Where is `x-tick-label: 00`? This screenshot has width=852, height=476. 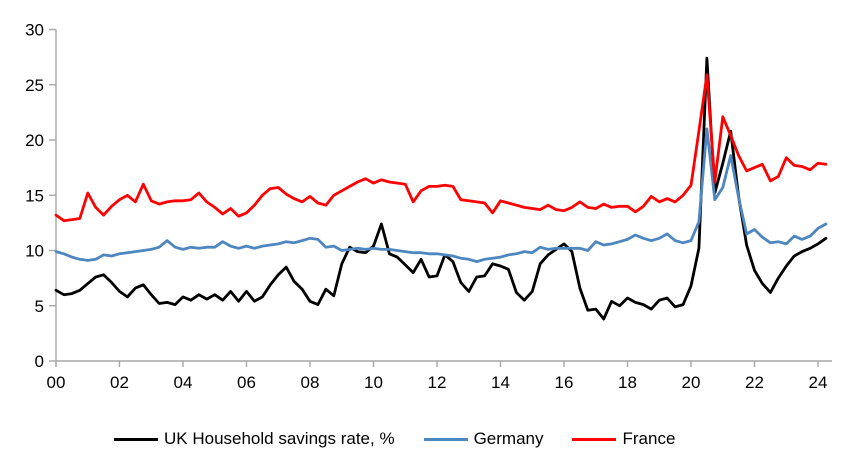 x-tick-label: 00 is located at coordinates (56, 382).